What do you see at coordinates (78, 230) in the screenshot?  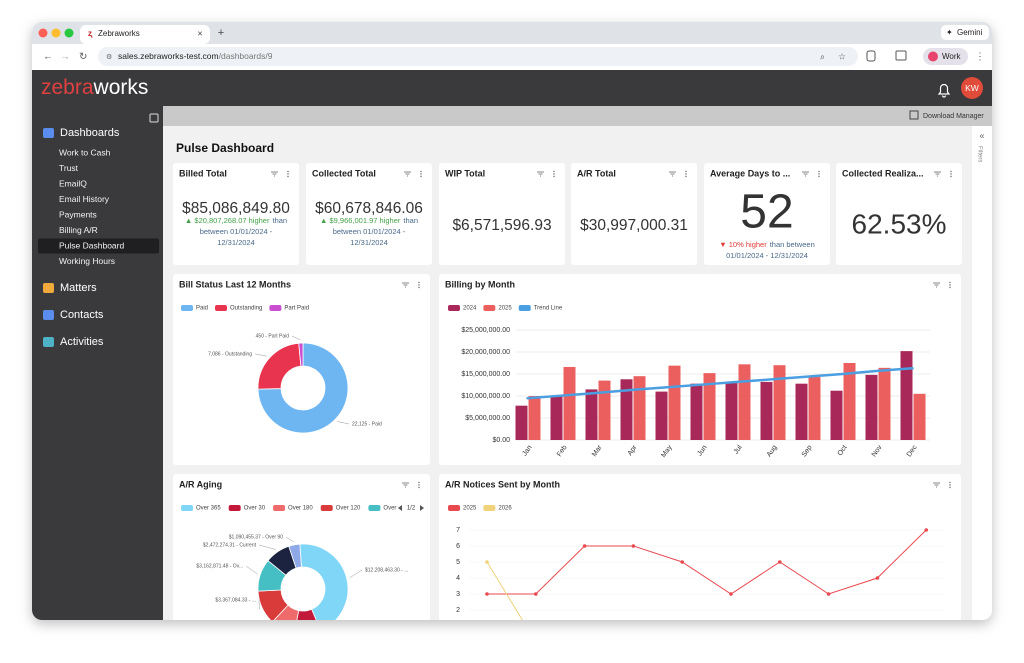 I see `nav-item: Billing A/R` at bounding box center [78, 230].